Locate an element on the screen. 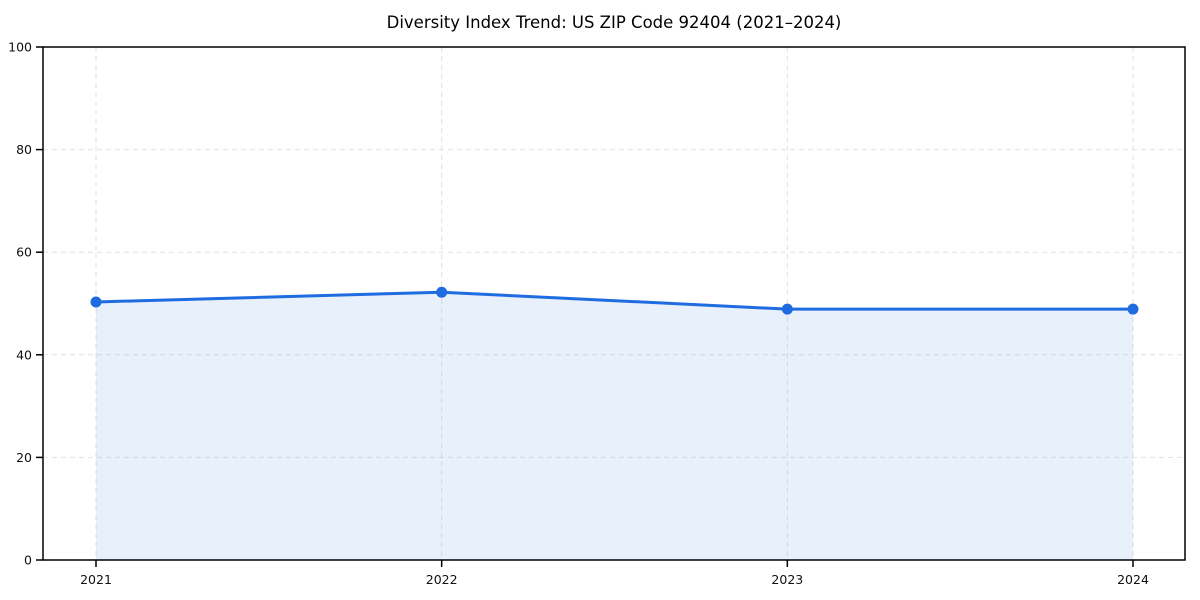 The width and height of the screenshot is (1200, 600). y-tick-label: 100 is located at coordinates (20, 47).